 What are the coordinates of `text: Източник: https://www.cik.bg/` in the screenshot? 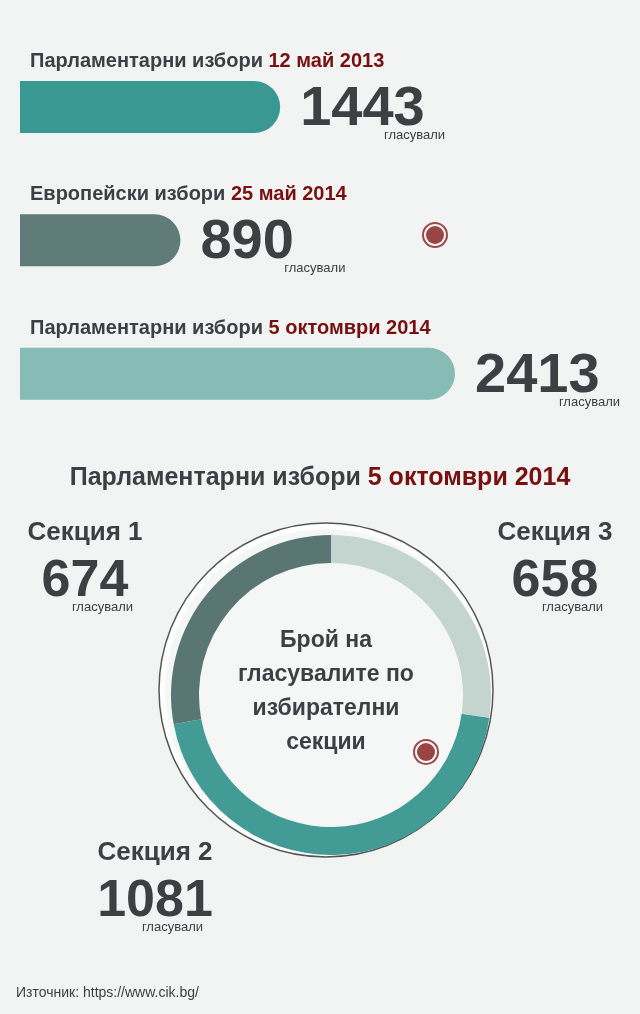 It's located at (107, 992).